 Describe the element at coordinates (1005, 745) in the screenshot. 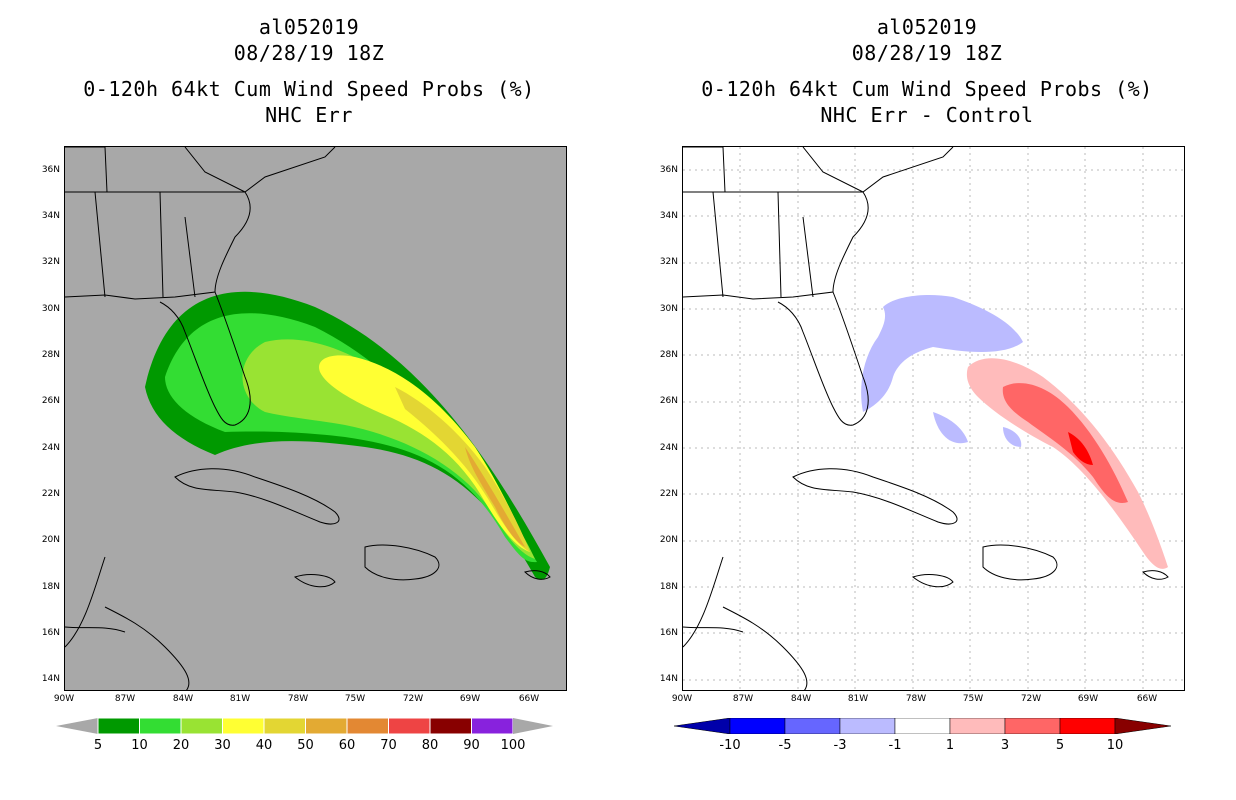

I see `colorbar-label: 3` at that location.